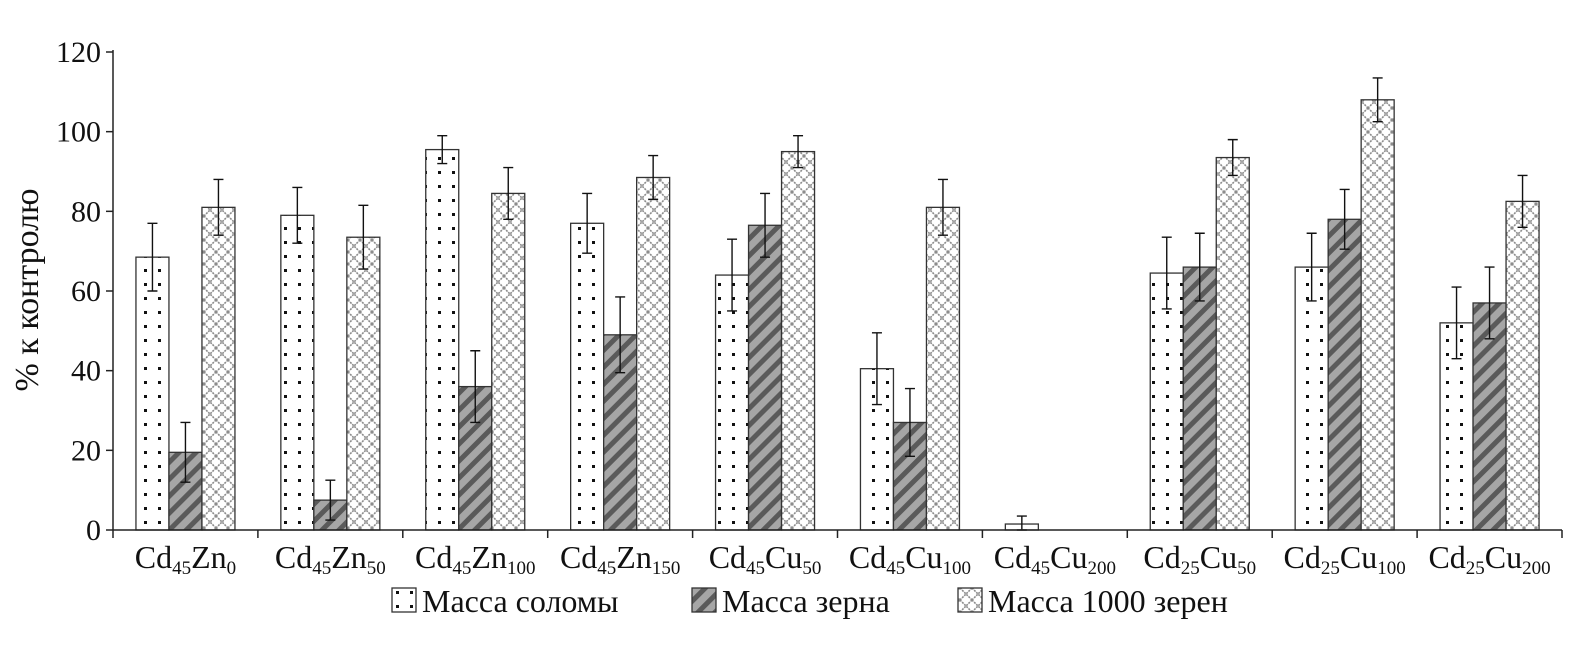  I want to click on x-category-label: Cd45Cu50, so click(765, 559).